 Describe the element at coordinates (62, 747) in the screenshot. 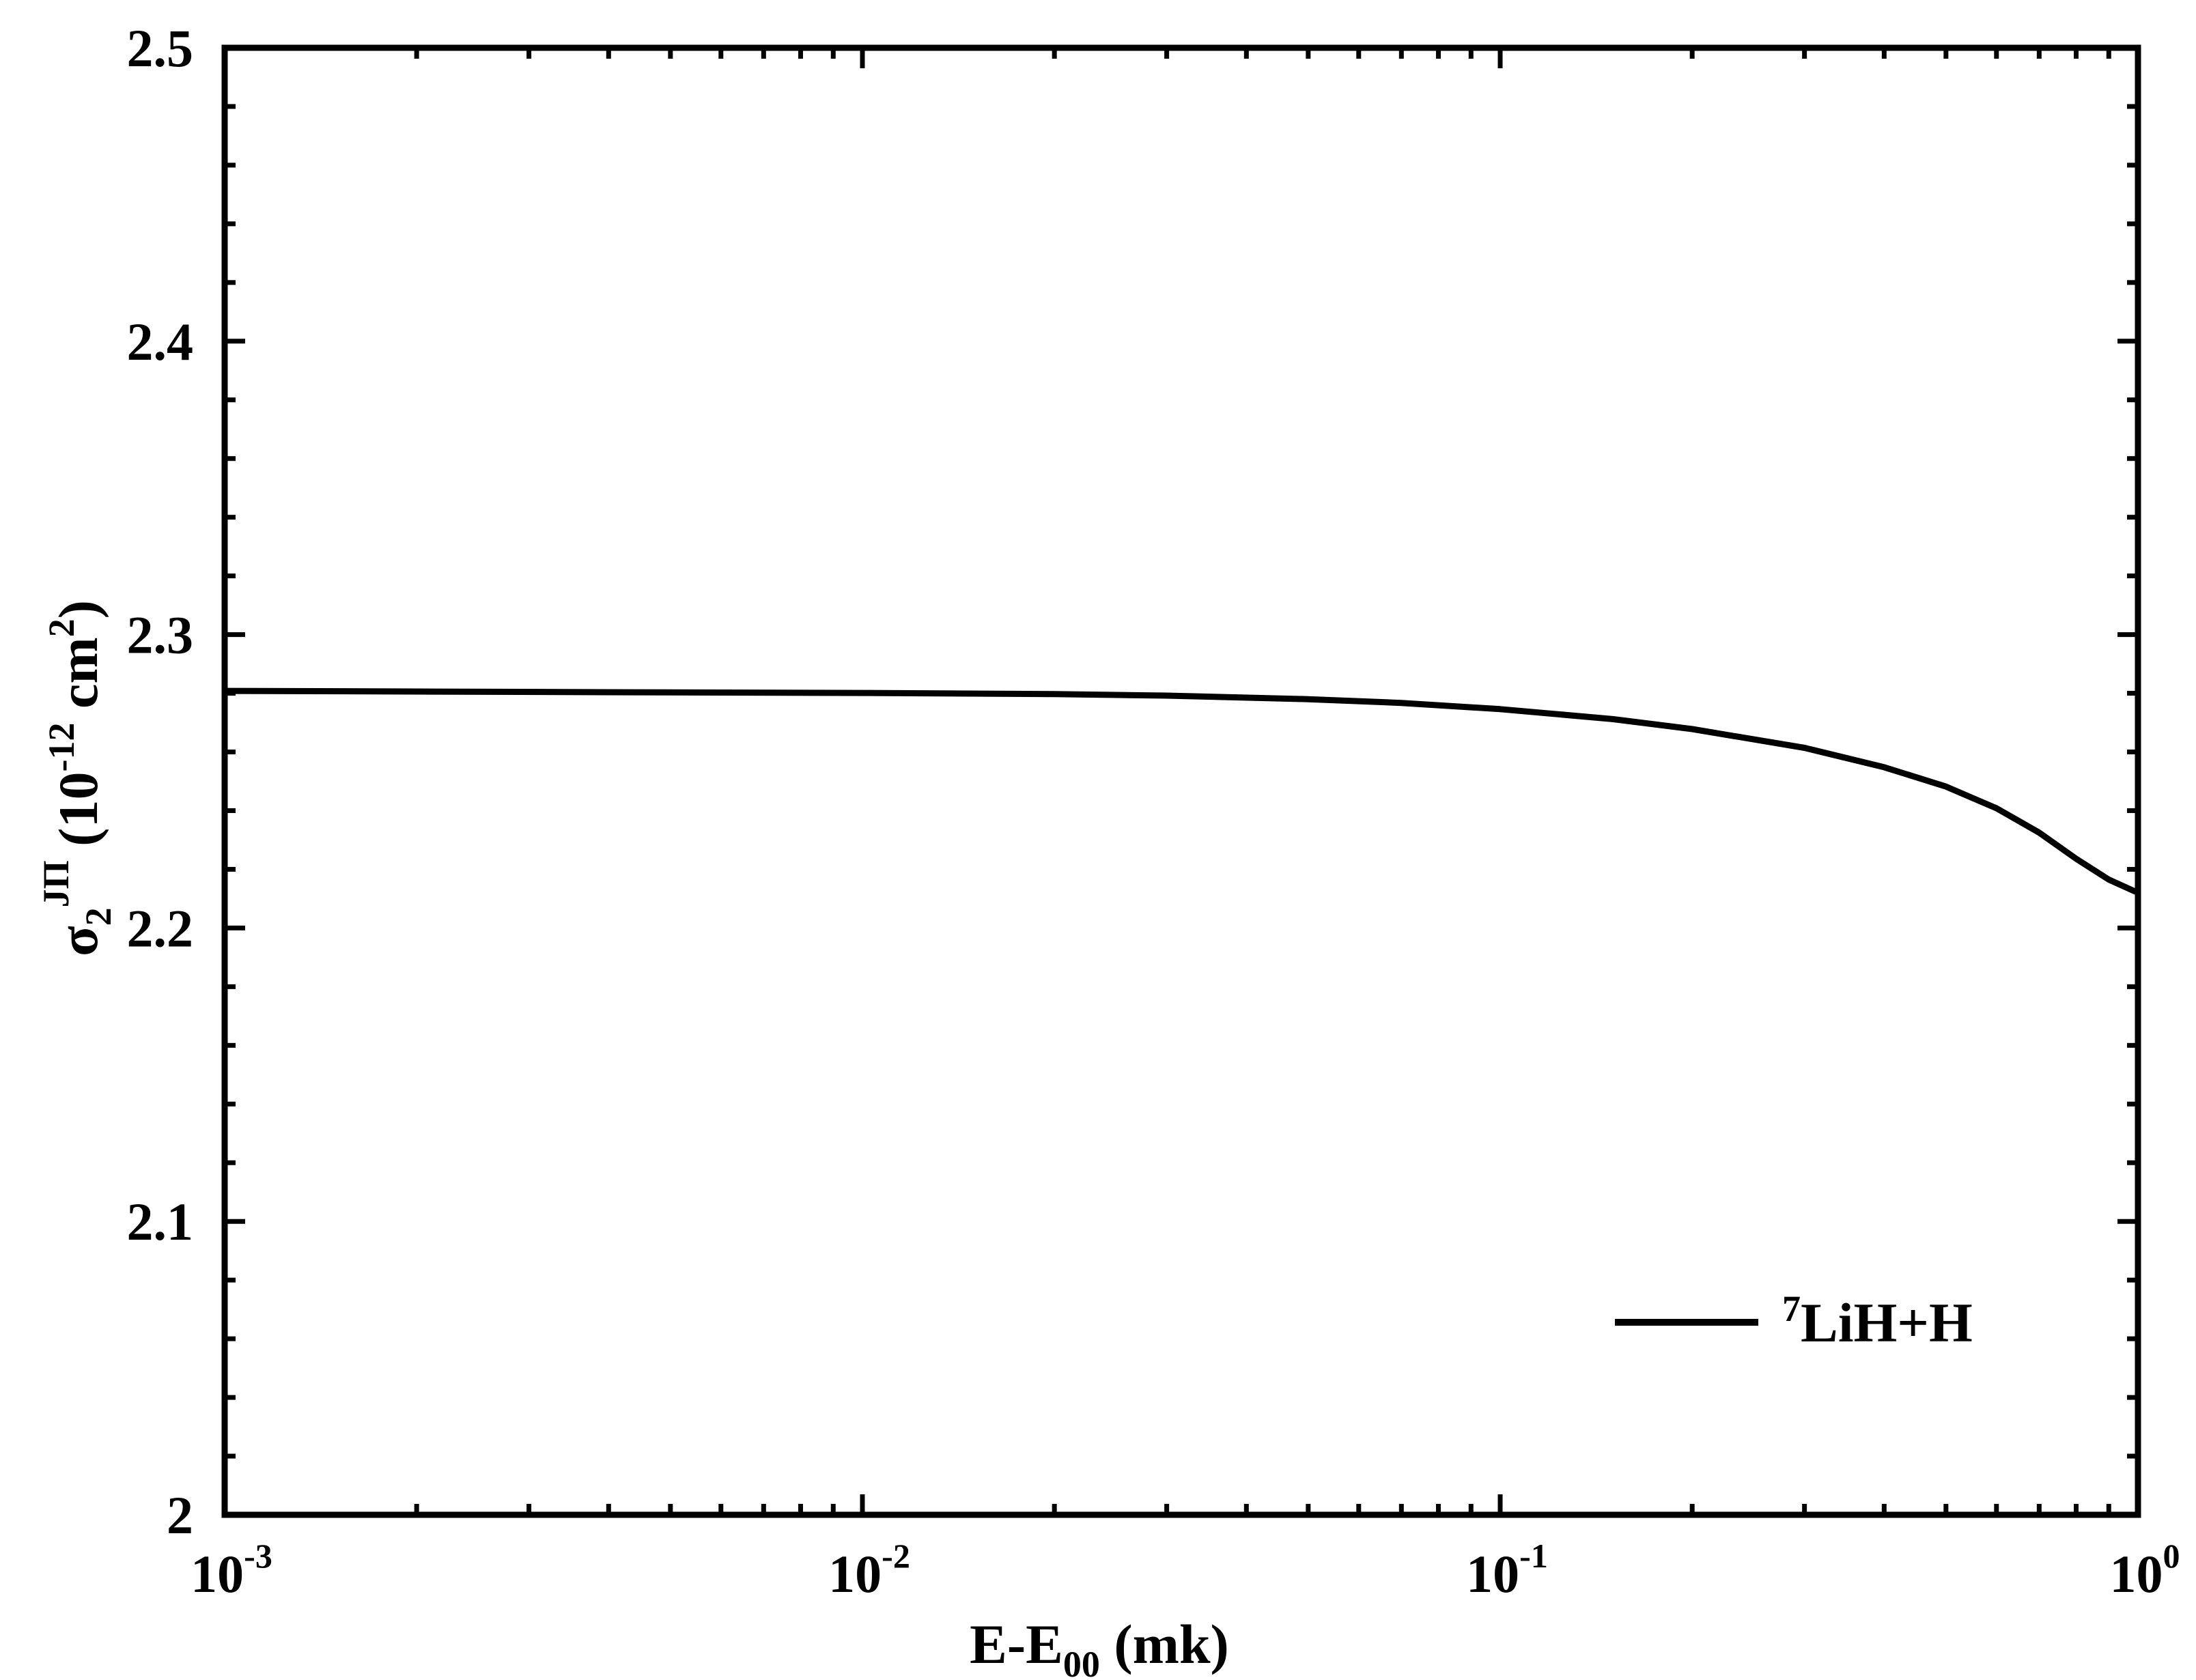

I see `y-axis-title-unit-sup1: -12` at that location.